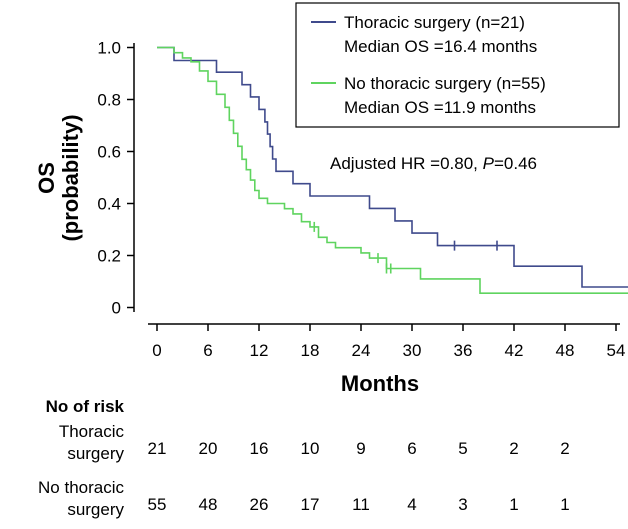  Describe the element at coordinates (380, 383) in the screenshot. I see `x-axis-title: Months` at that location.